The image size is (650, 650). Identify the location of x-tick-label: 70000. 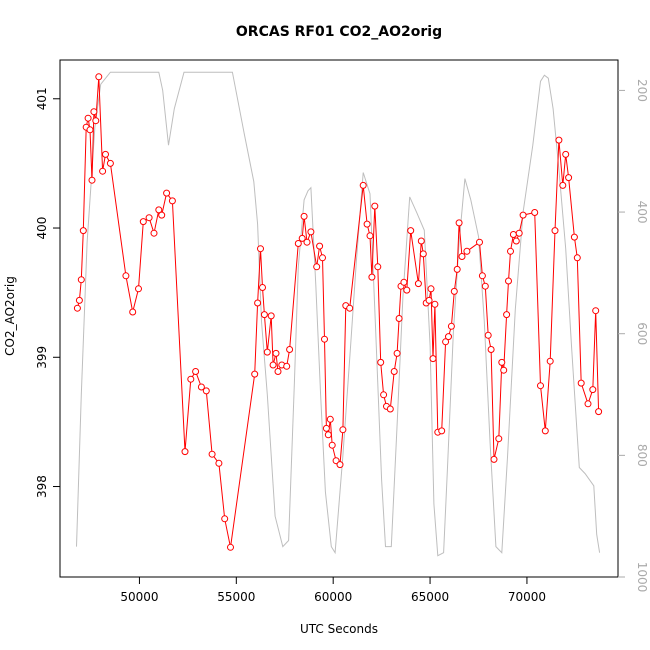
(527, 597).